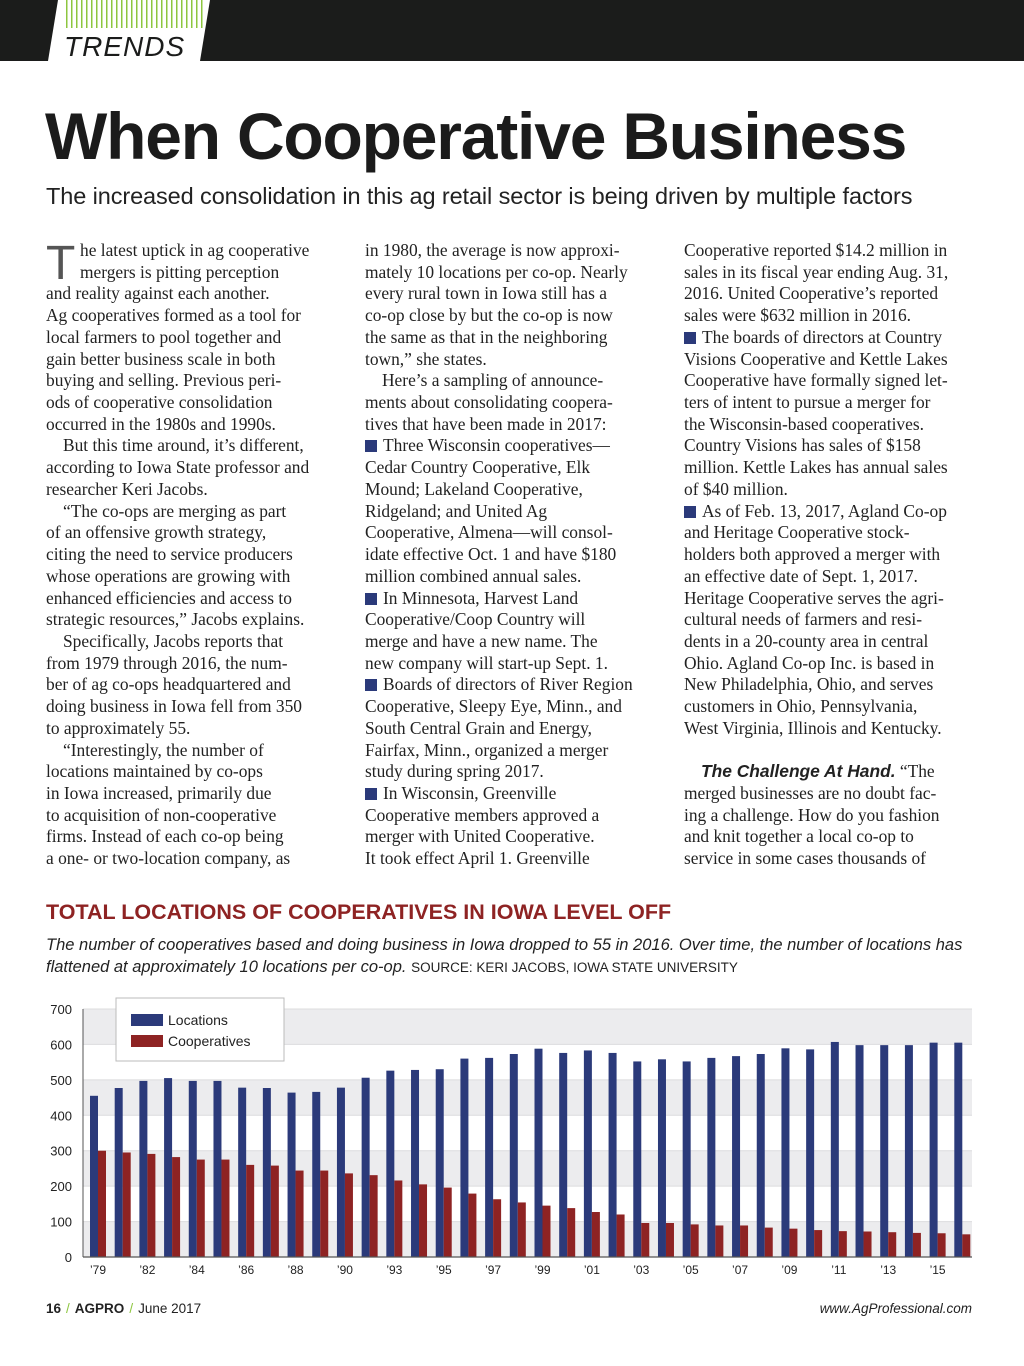 Image resolution: width=1024 pixels, height=1366 pixels. I want to click on article-line: he latest uptick in ag cooperative, so click(193, 251).